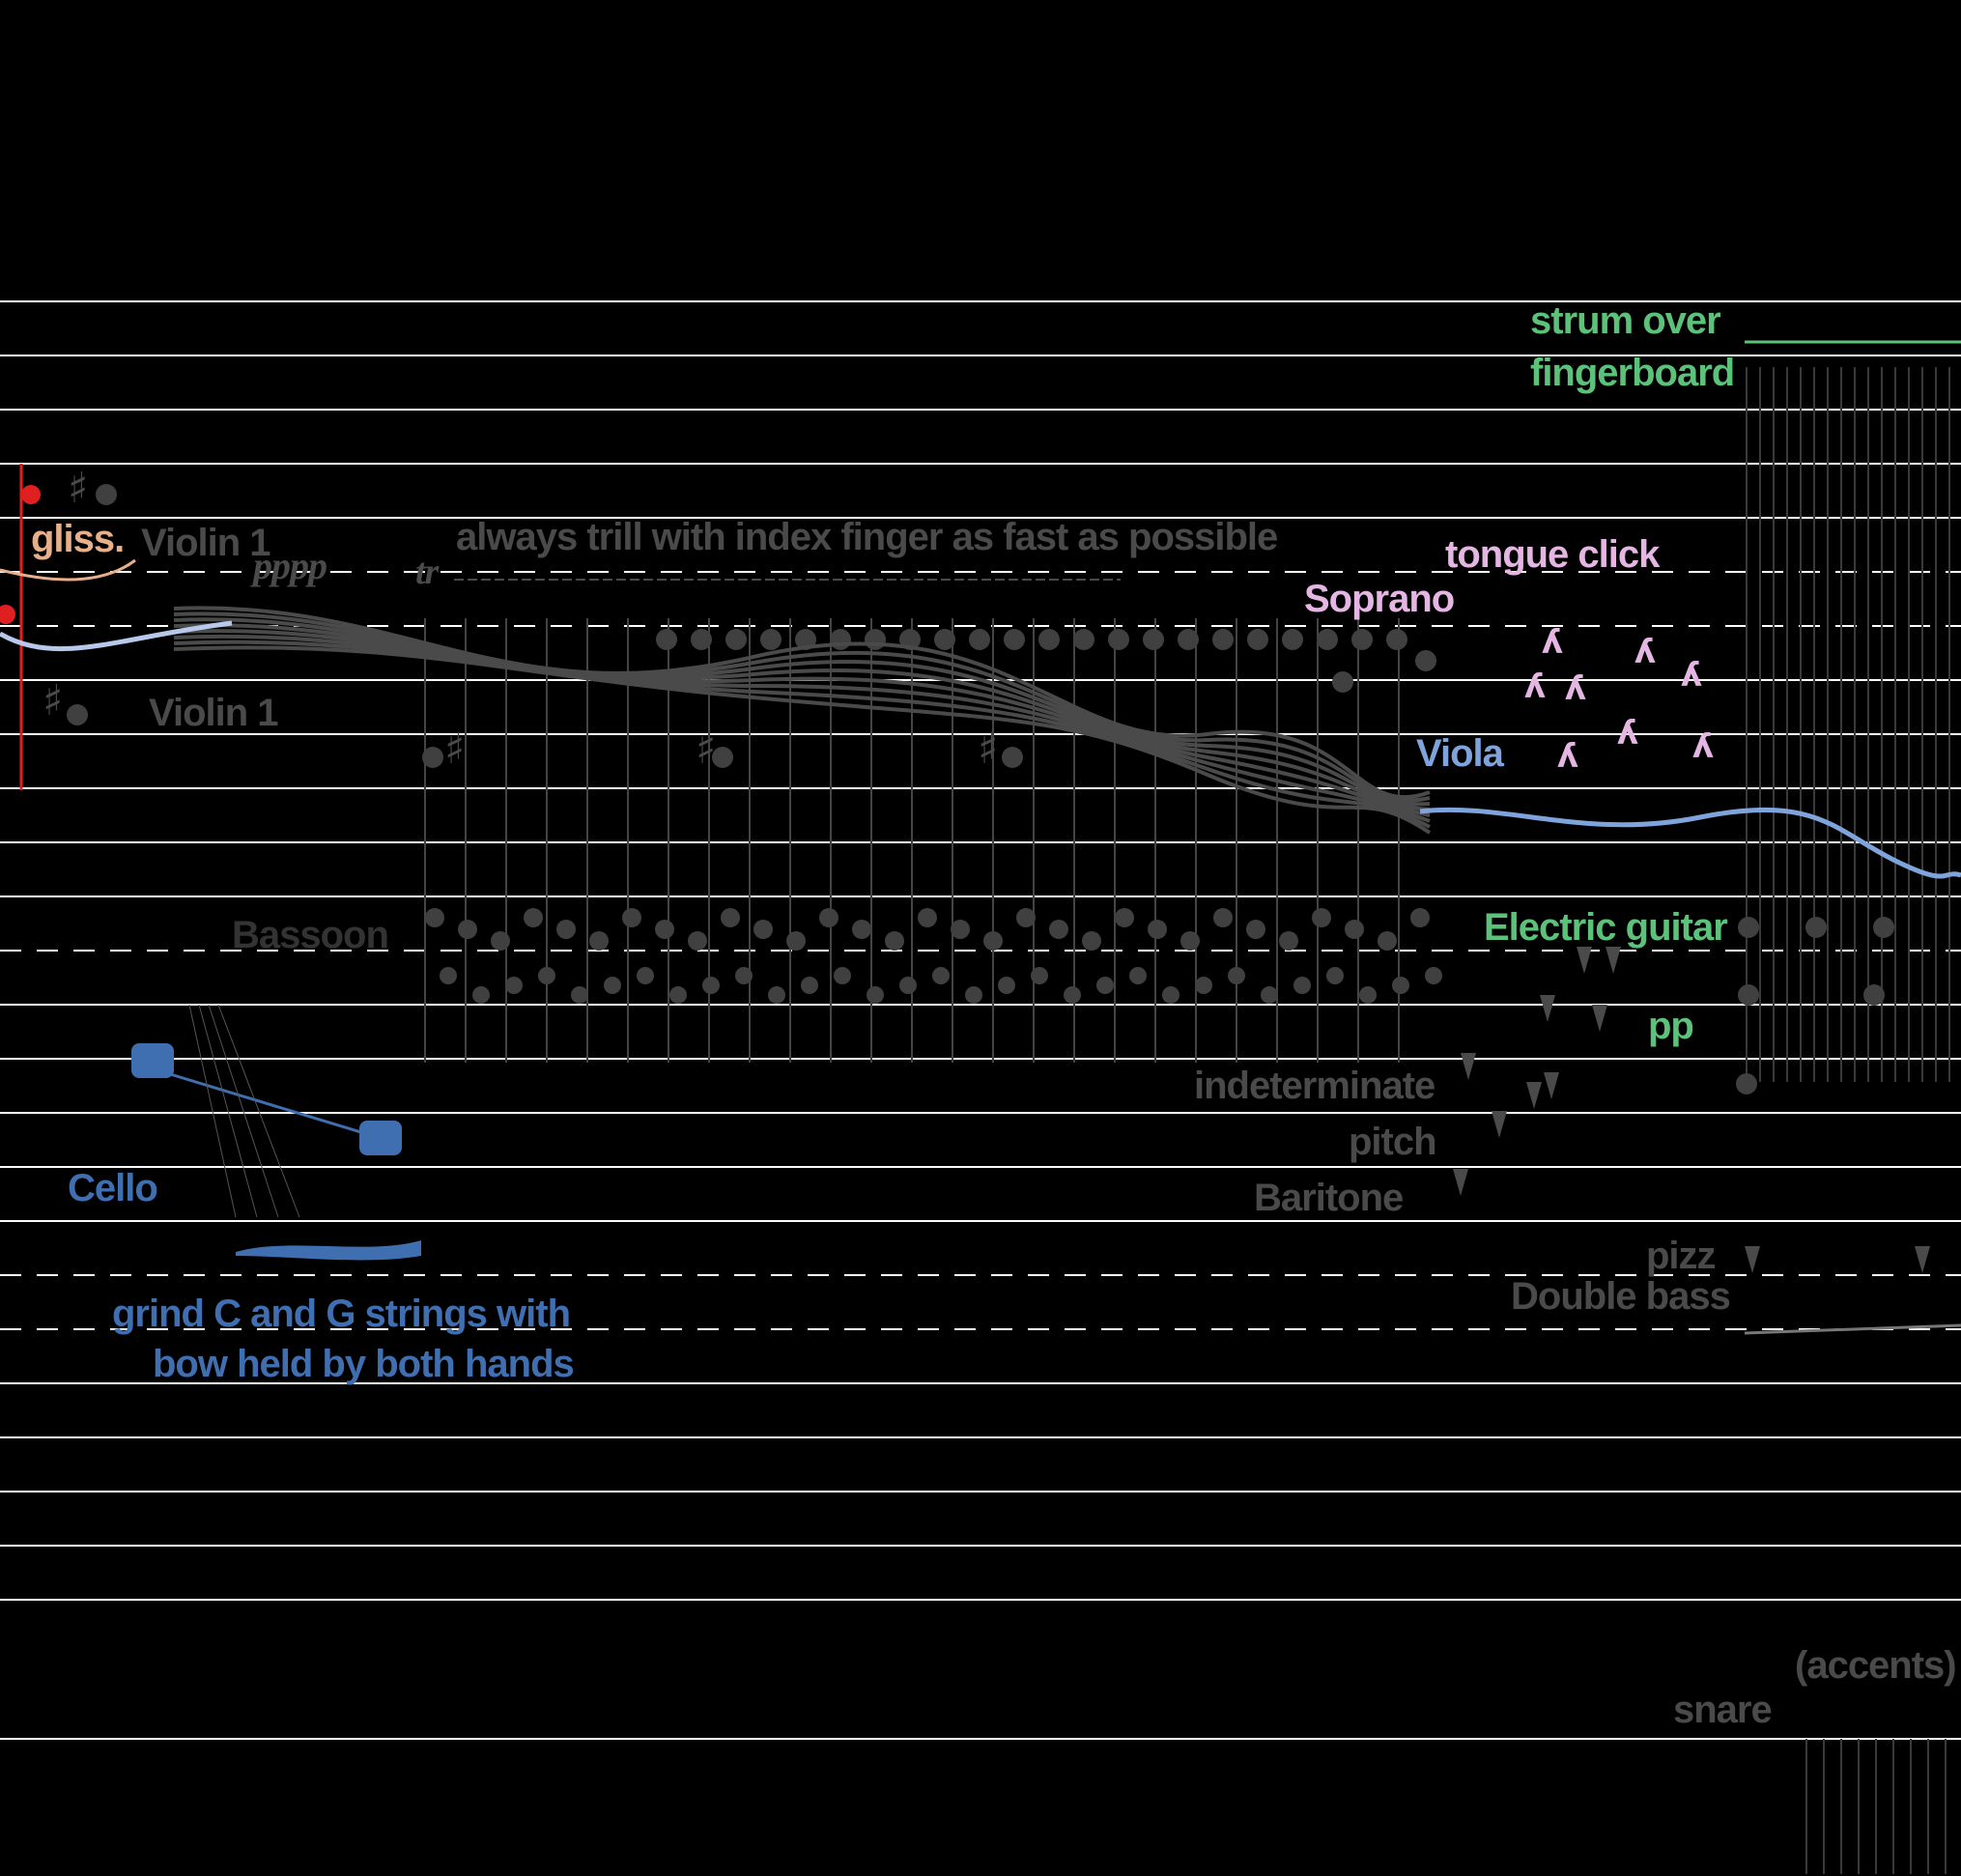 Image resolution: width=1961 pixels, height=1876 pixels. I want to click on soprano-label: Soprano, so click(1379, 599).